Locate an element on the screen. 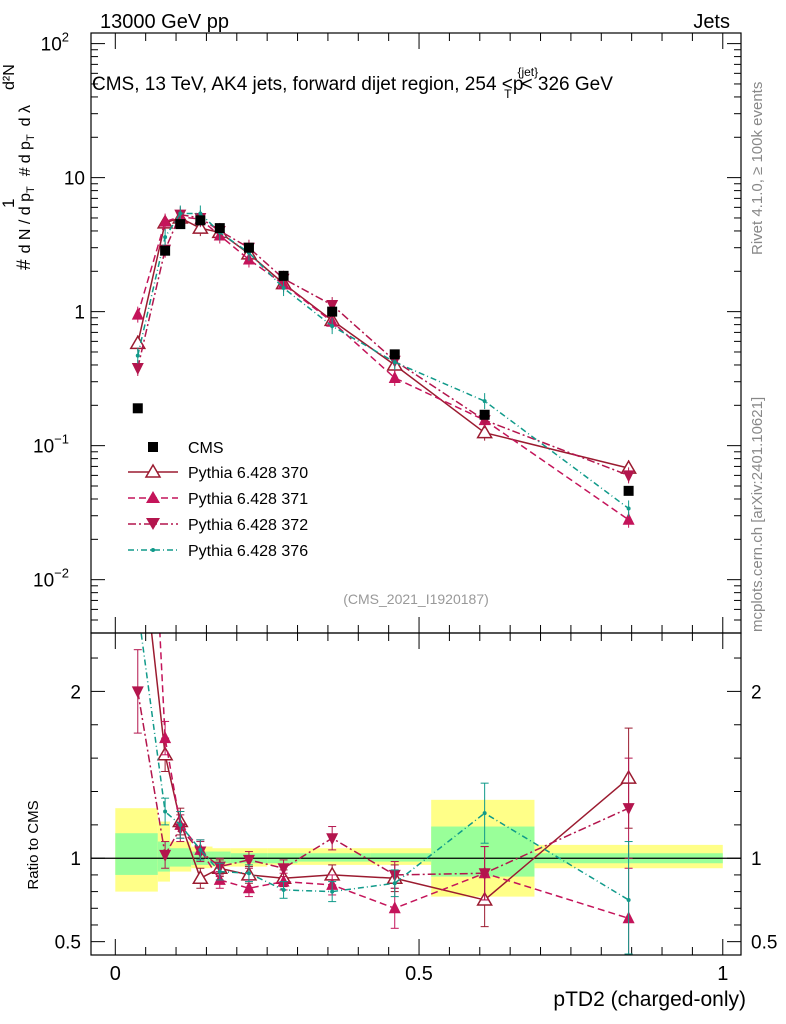  y-tick-label-ratio-right: 2 is located at coordinates (756, 692).